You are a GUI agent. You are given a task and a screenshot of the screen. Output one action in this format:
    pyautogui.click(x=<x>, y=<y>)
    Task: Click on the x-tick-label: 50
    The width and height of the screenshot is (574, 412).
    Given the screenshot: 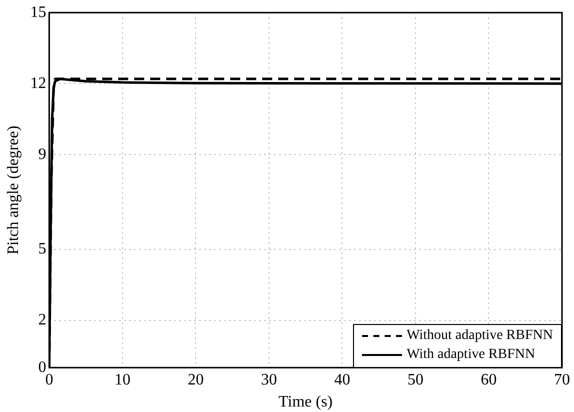 What is the action you would take?
    pyautogui.click(x=415, y=379)
    